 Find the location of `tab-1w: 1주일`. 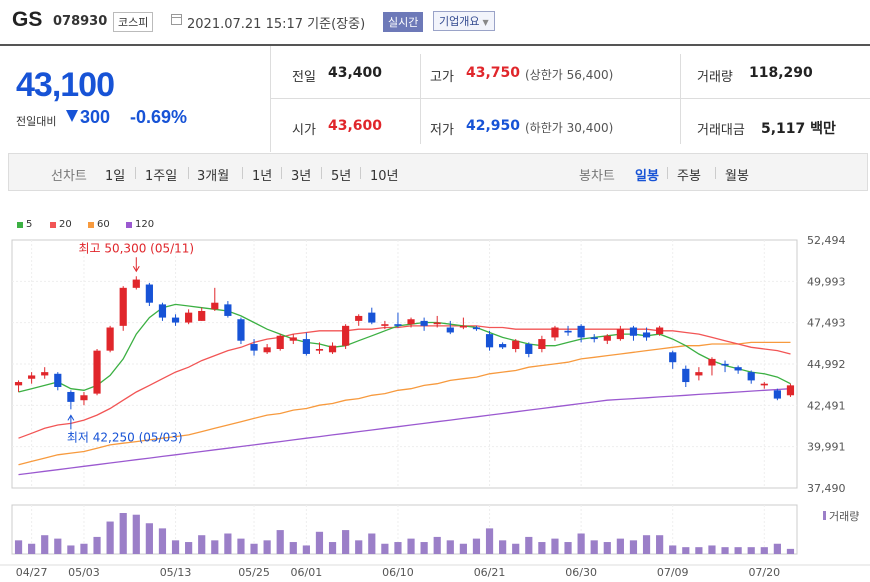

tab-1w: 1주일 is located at coordinates (161, 176).